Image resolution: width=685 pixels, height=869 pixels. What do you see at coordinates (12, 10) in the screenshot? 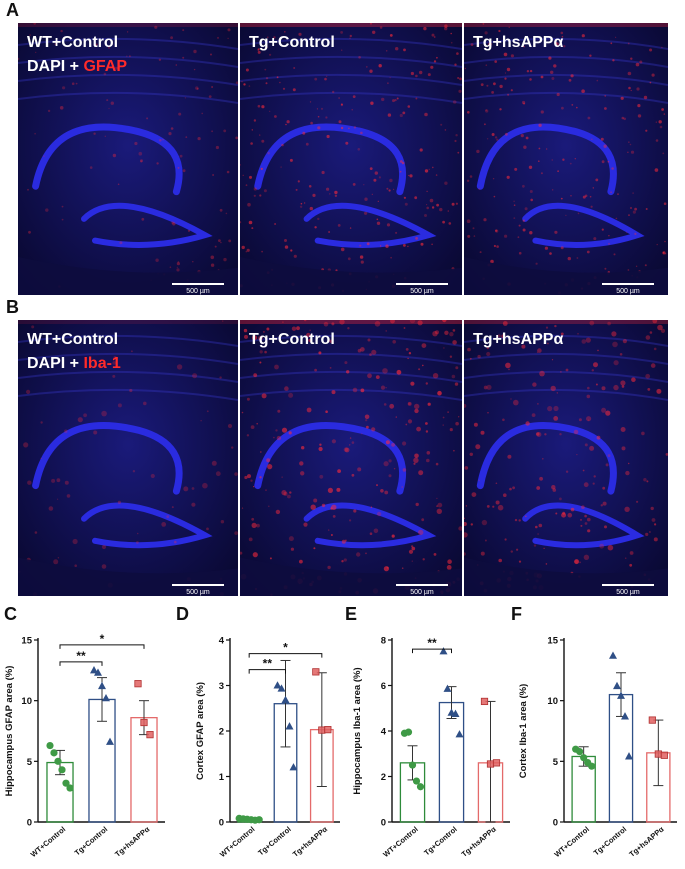
I see `panel-letter-a: A` at bounding box center [12, 10].